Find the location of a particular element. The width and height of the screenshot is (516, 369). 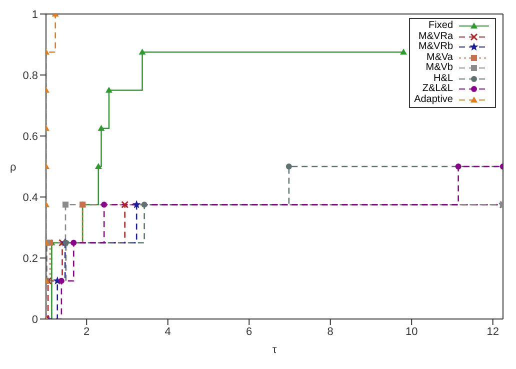

y-tick-label: 0.4 is located at coordinates (30, 198).